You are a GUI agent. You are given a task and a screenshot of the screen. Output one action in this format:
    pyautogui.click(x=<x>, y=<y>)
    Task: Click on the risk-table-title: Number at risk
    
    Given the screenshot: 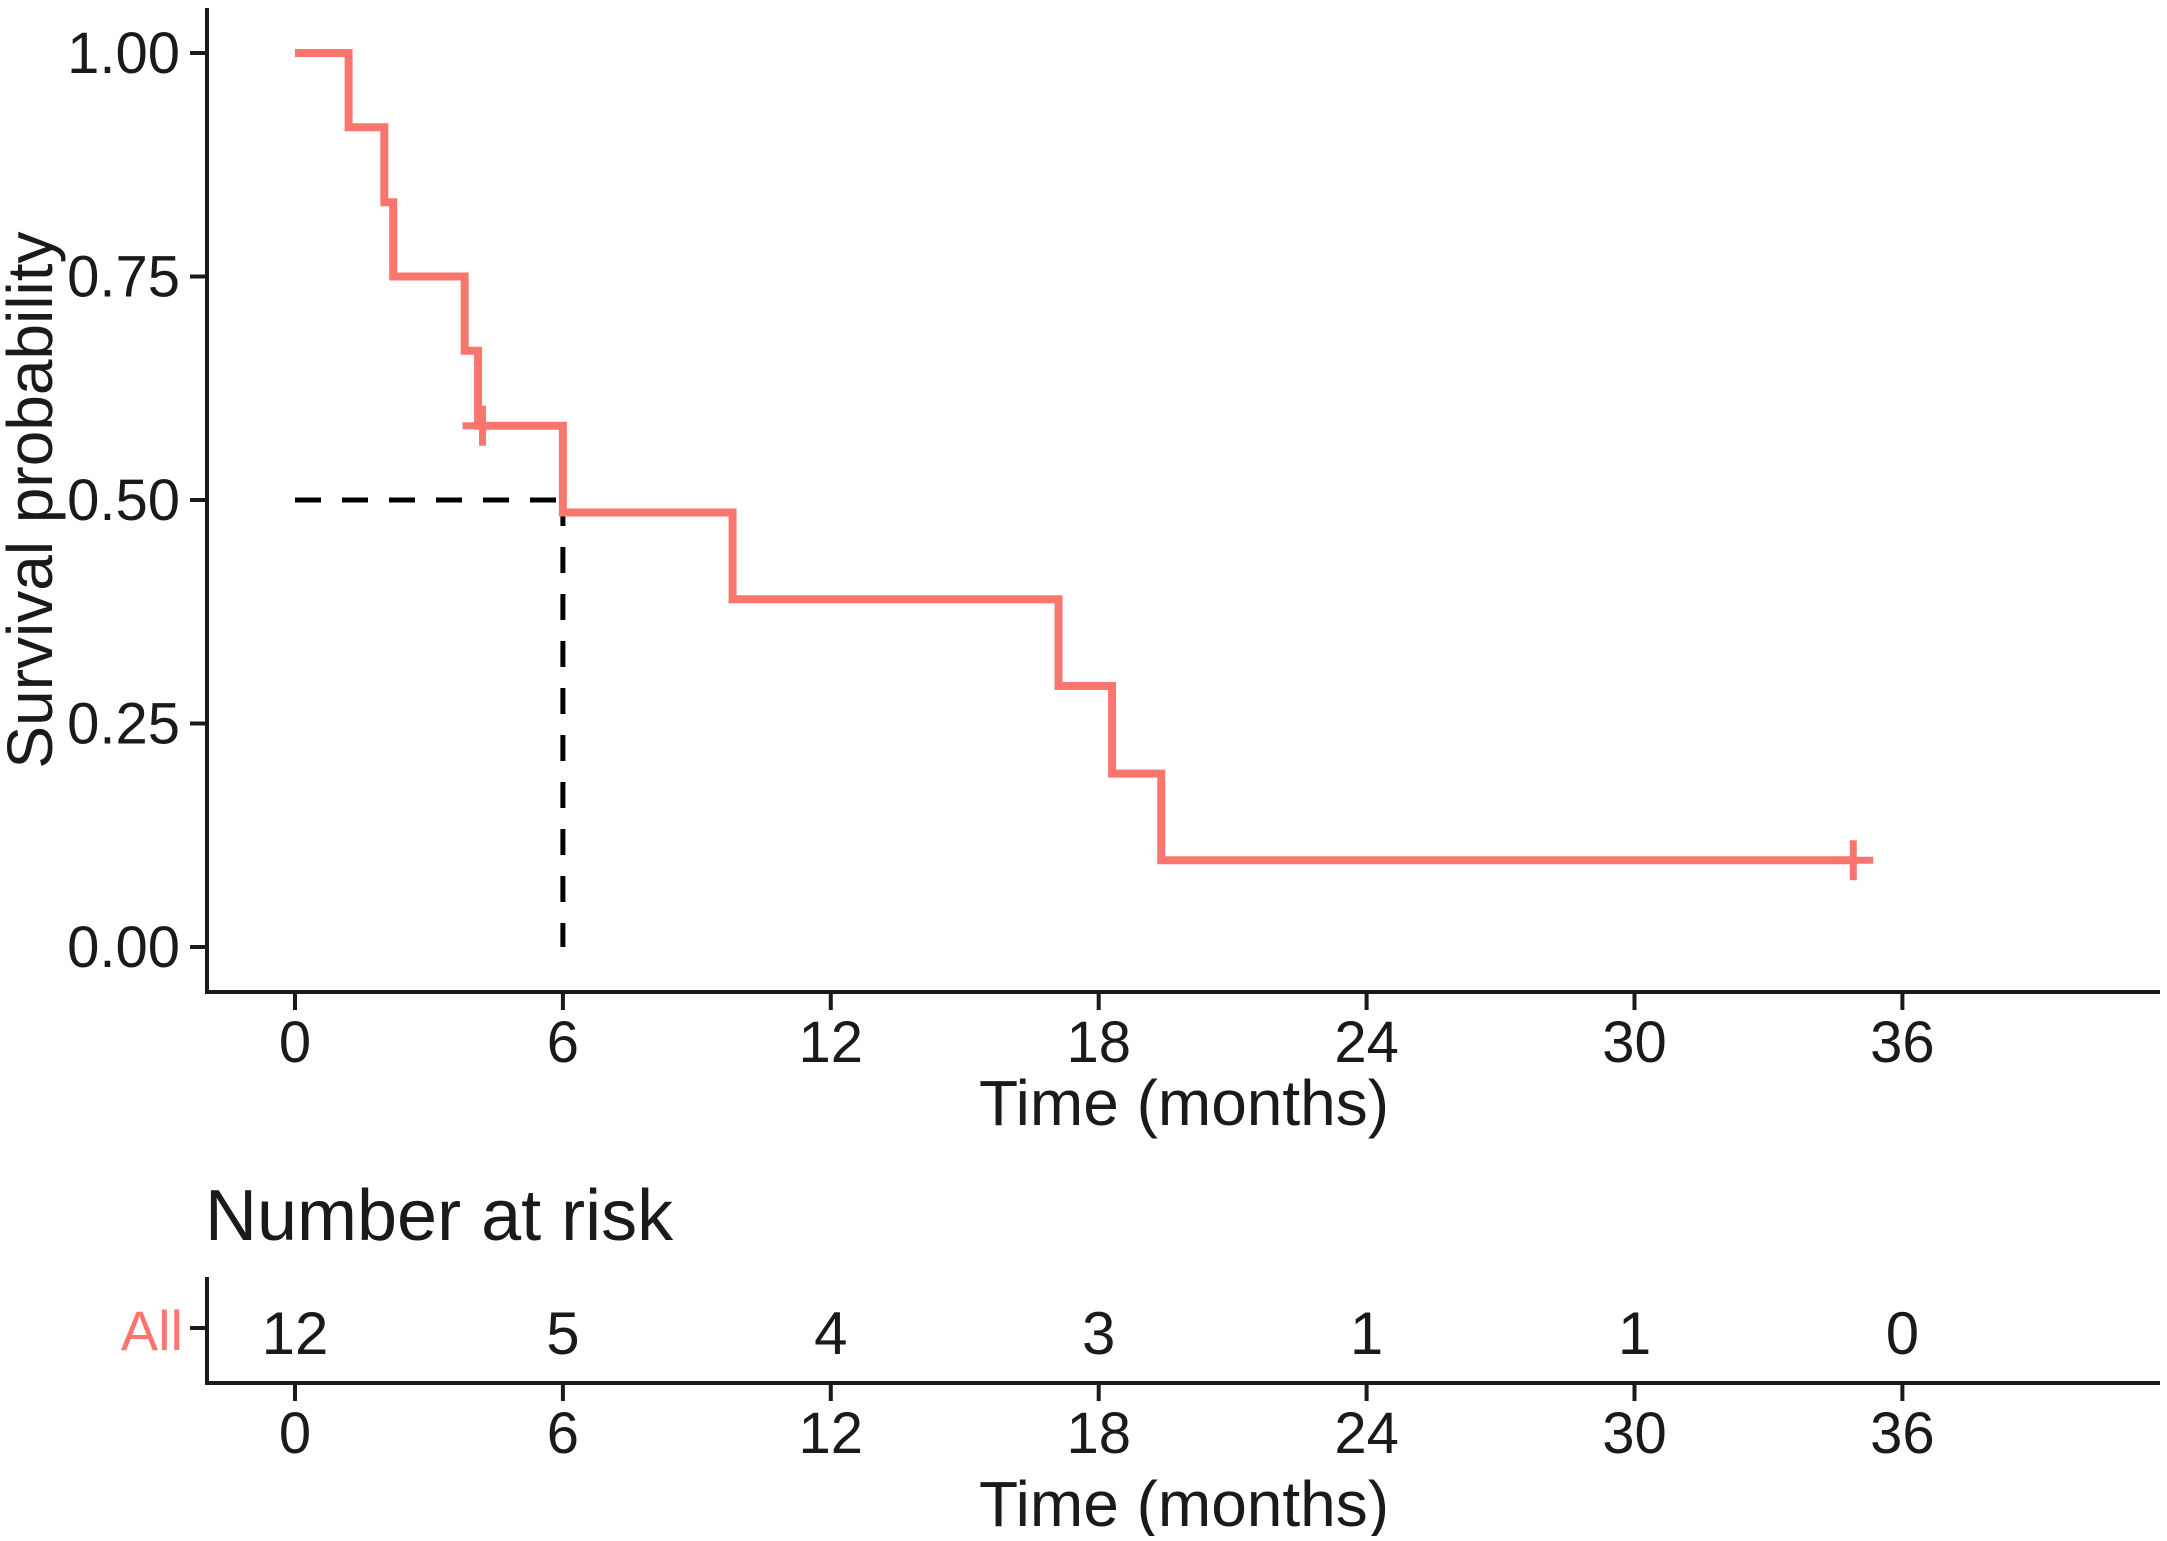 What is the action you would take?
    pyautogui.click(x=439, y=1216)
    